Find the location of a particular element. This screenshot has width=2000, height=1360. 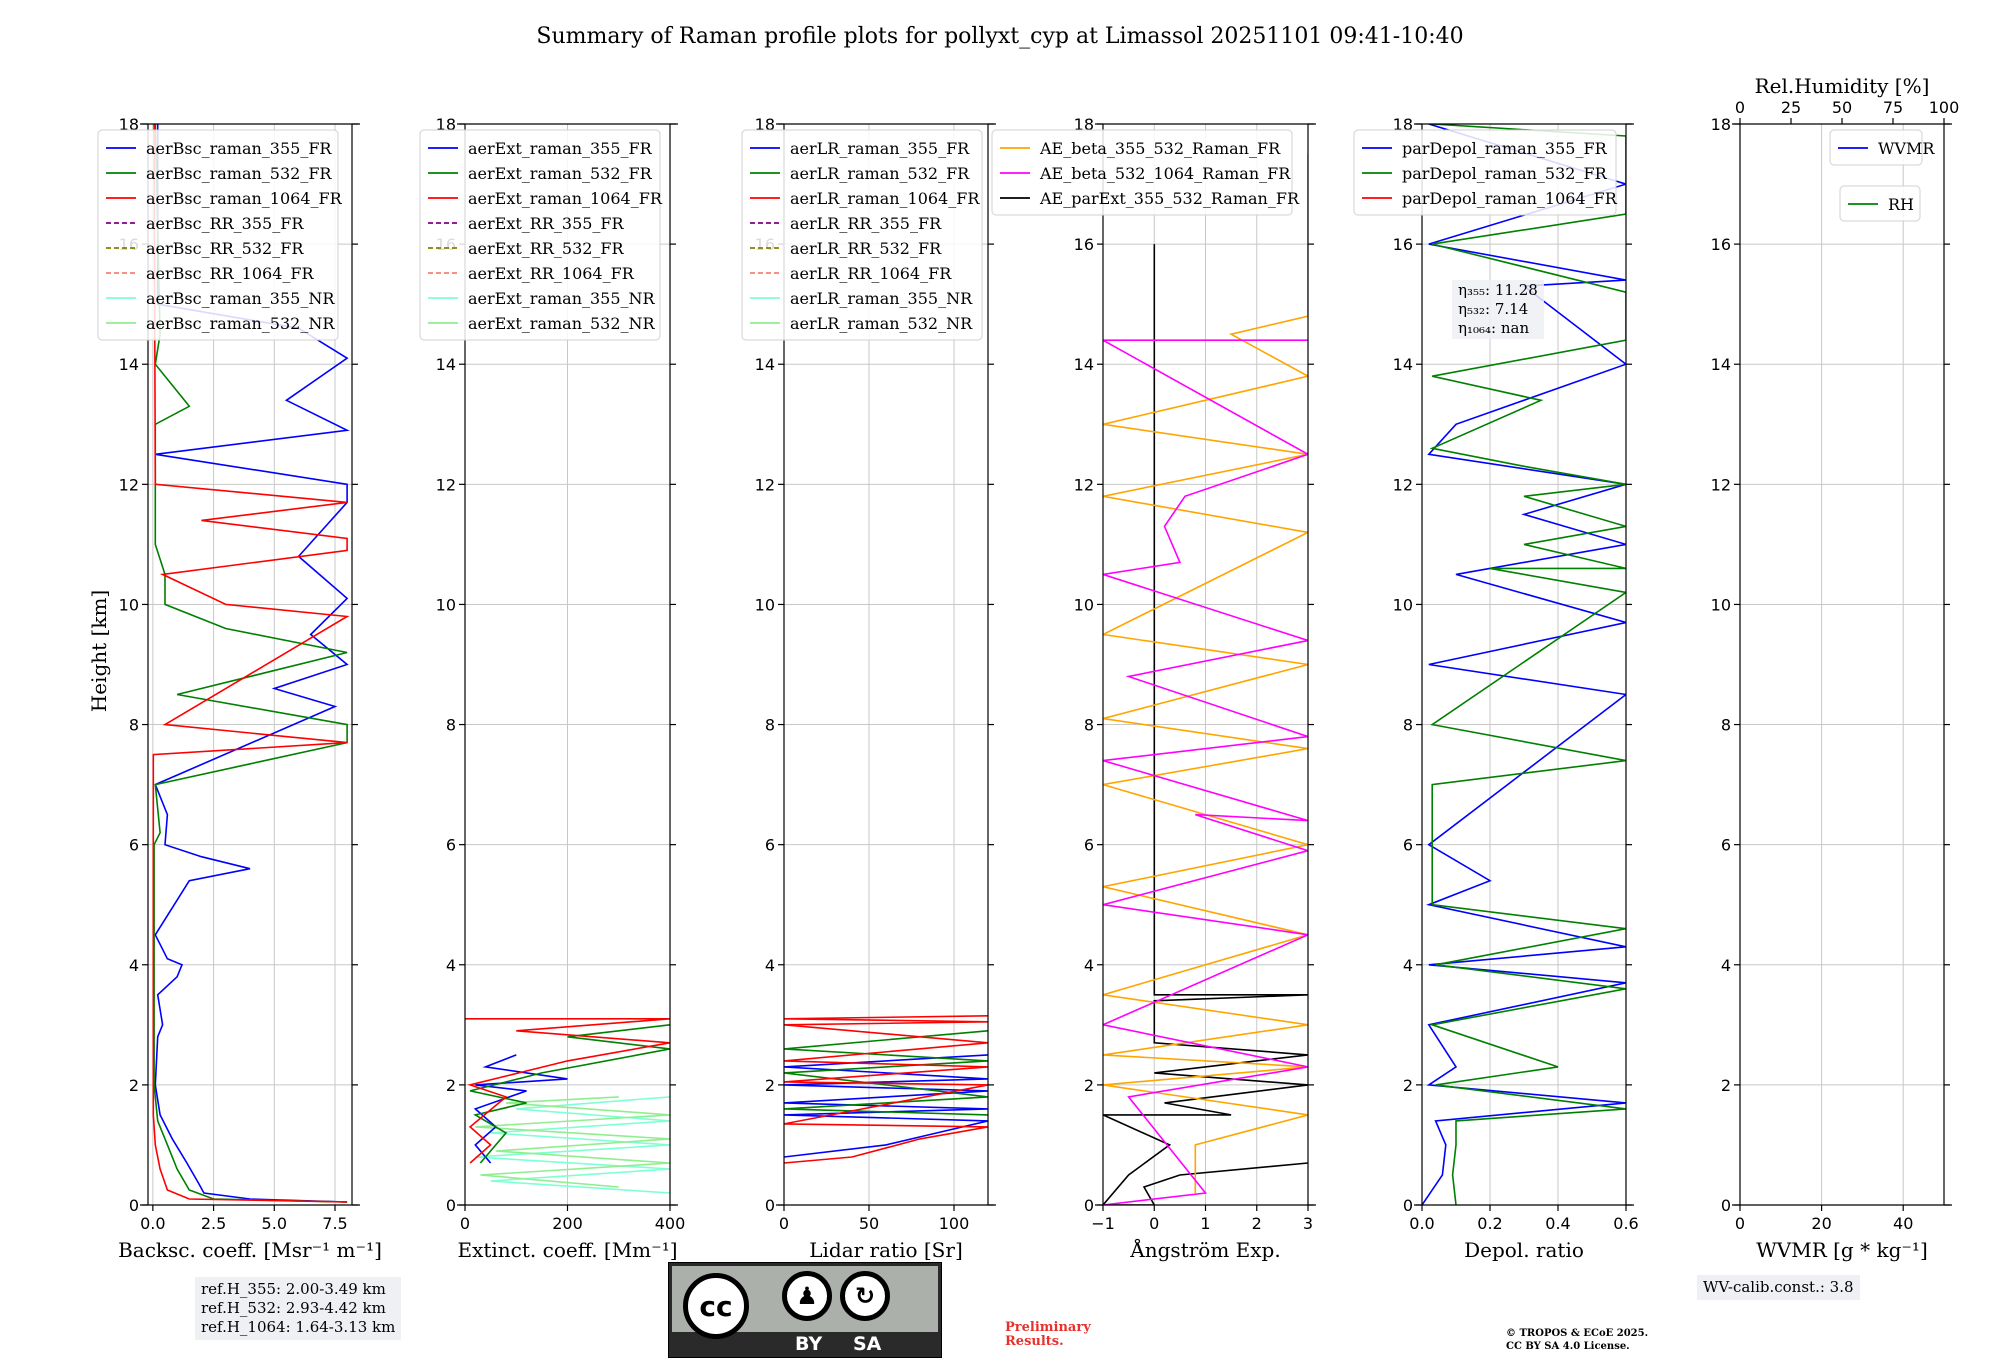

ref-height-1064: ref.H_1064: 1.64-3.13 km is located at coordinates (298, 1327).